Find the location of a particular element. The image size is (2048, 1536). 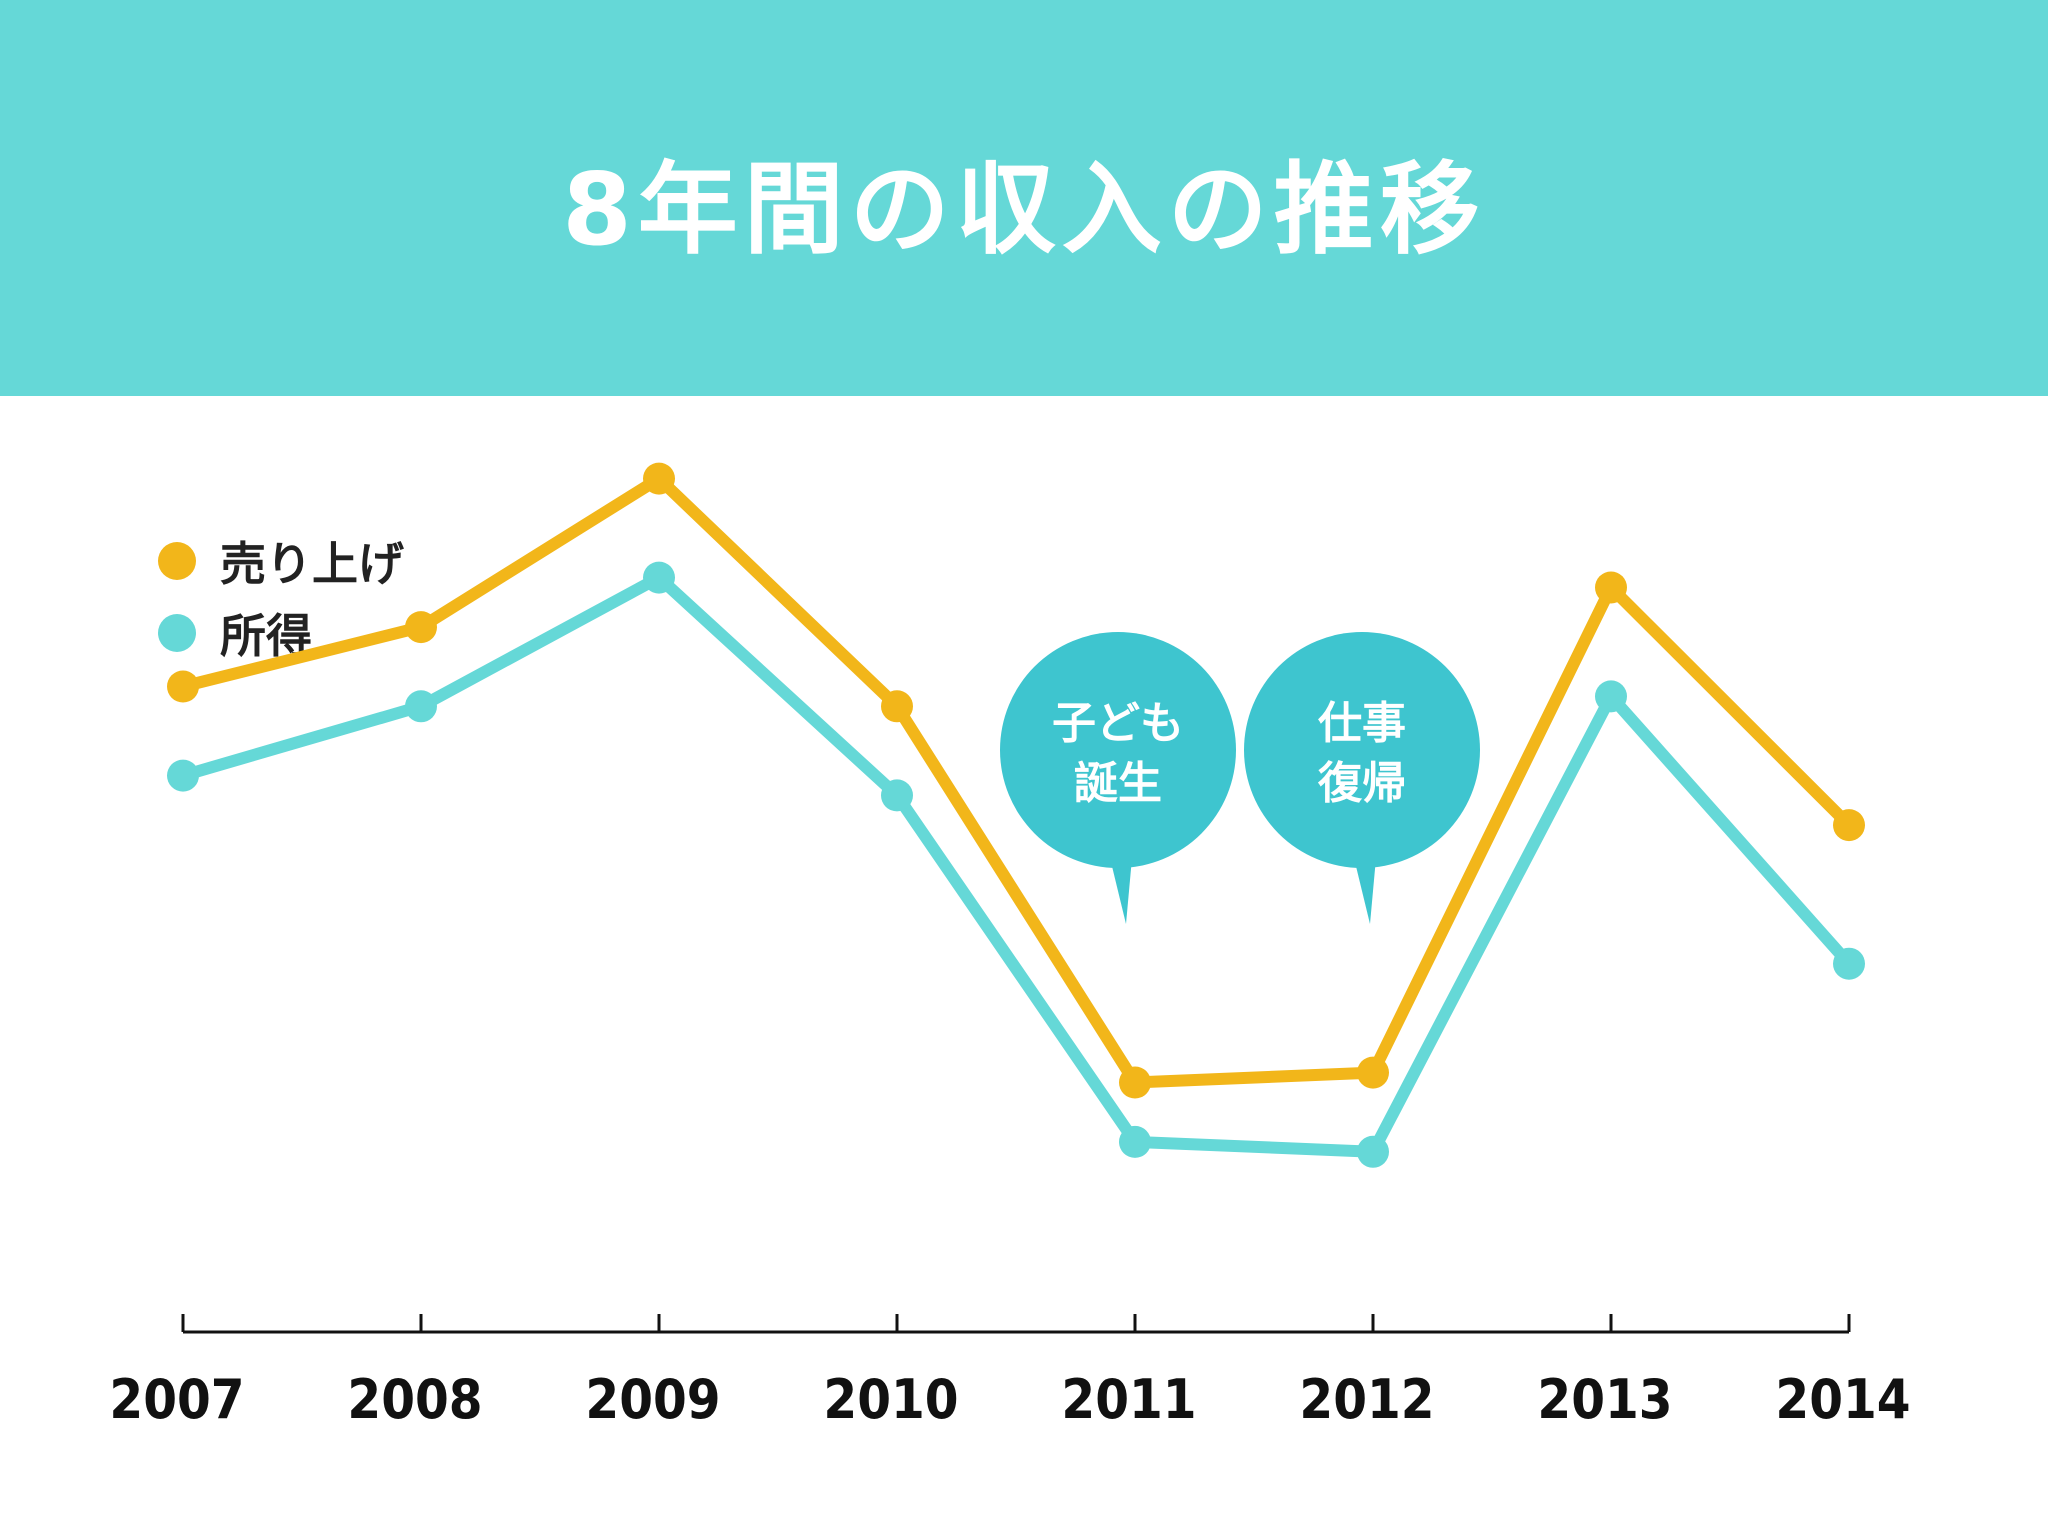

data-point-sales-2012 is located at coordinates (1373, 1072).